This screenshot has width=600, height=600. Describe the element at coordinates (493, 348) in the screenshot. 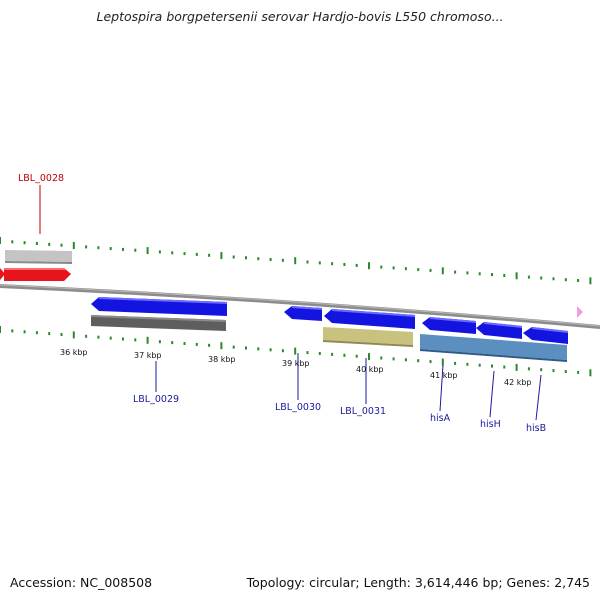

I see `cds-bar-his-operon` at that location.